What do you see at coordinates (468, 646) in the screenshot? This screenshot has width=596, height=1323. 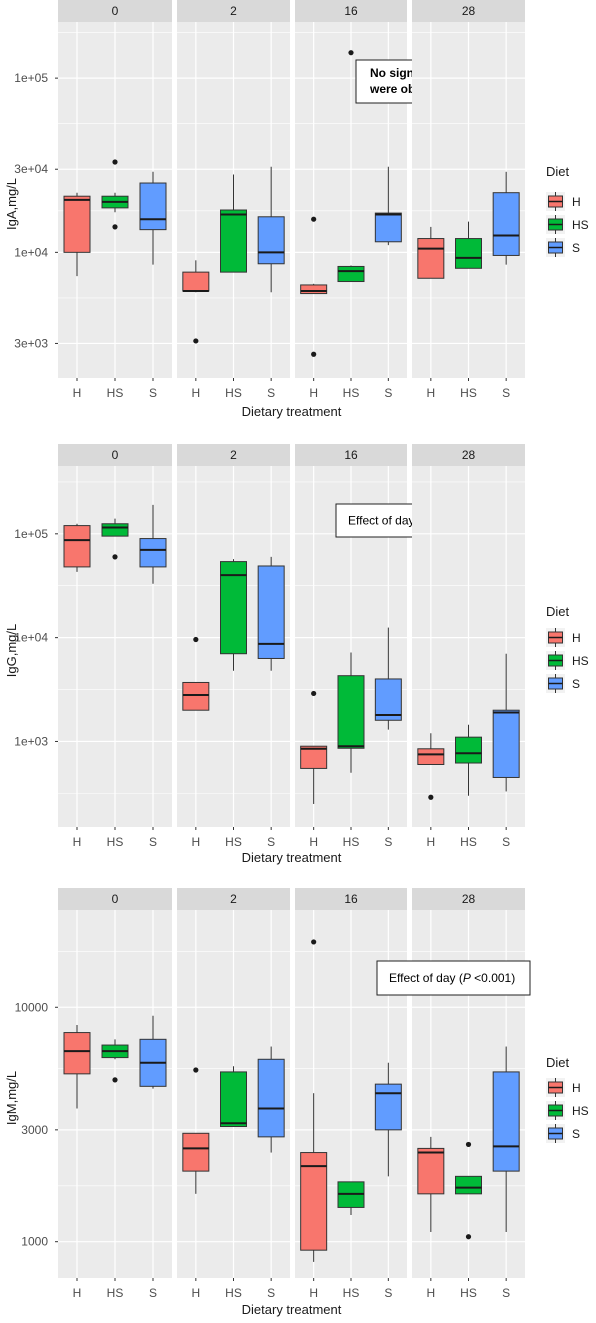 I see `facet-panel-day-28: 28 H HS S` at bounding box center [468, 646].